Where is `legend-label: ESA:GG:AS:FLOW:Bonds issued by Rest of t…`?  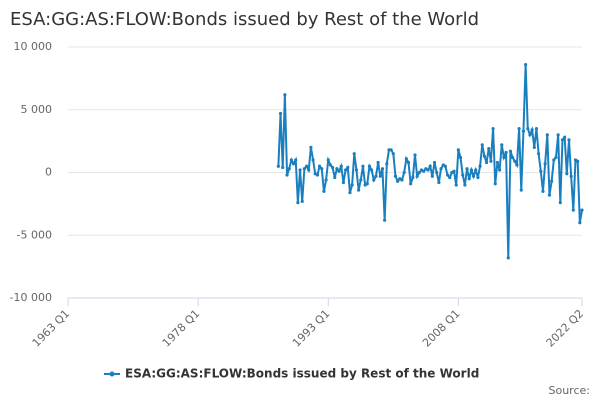 legend-label: ESA:GG:AS:FLOW:Bonds issued by Rest of t… is located at coordinates (302, 374).